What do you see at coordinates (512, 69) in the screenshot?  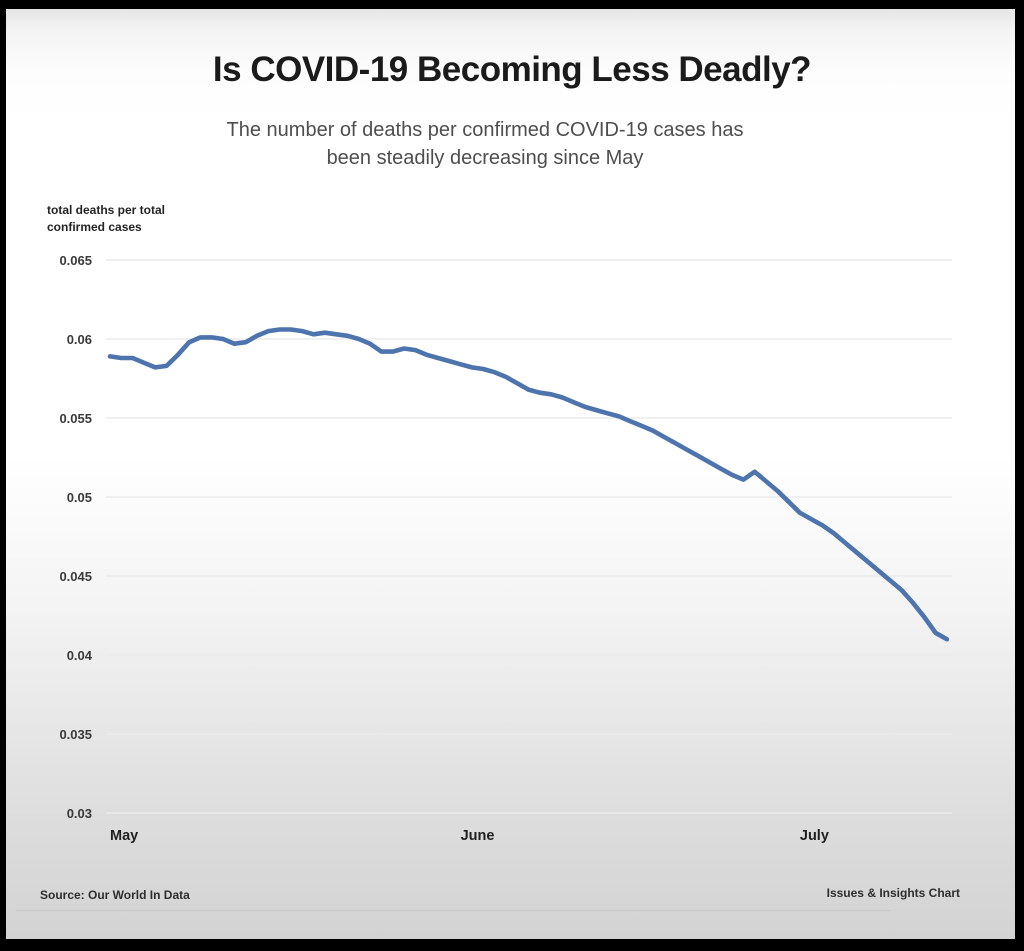 I see `chart-title: Is COVID-19 Becoming Less Deadly?` at bounding box center [512, 69].